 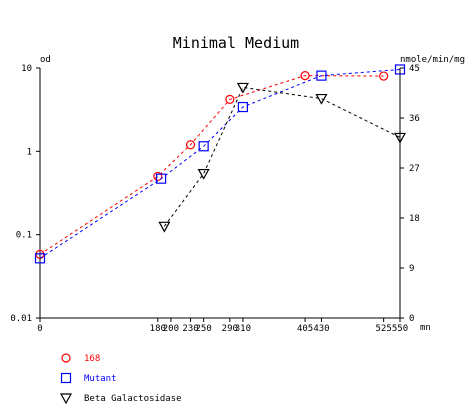 I want to click on legend: 168 Mutant Beta Galactosidase, so click(x=120, y=379).